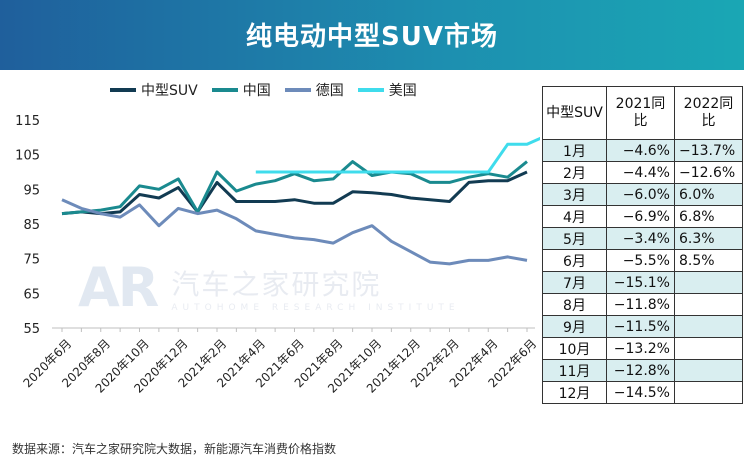 The height and width of the screenshot is (466, 744). I want to click on y-tick-label: 95, so click(31, 190).